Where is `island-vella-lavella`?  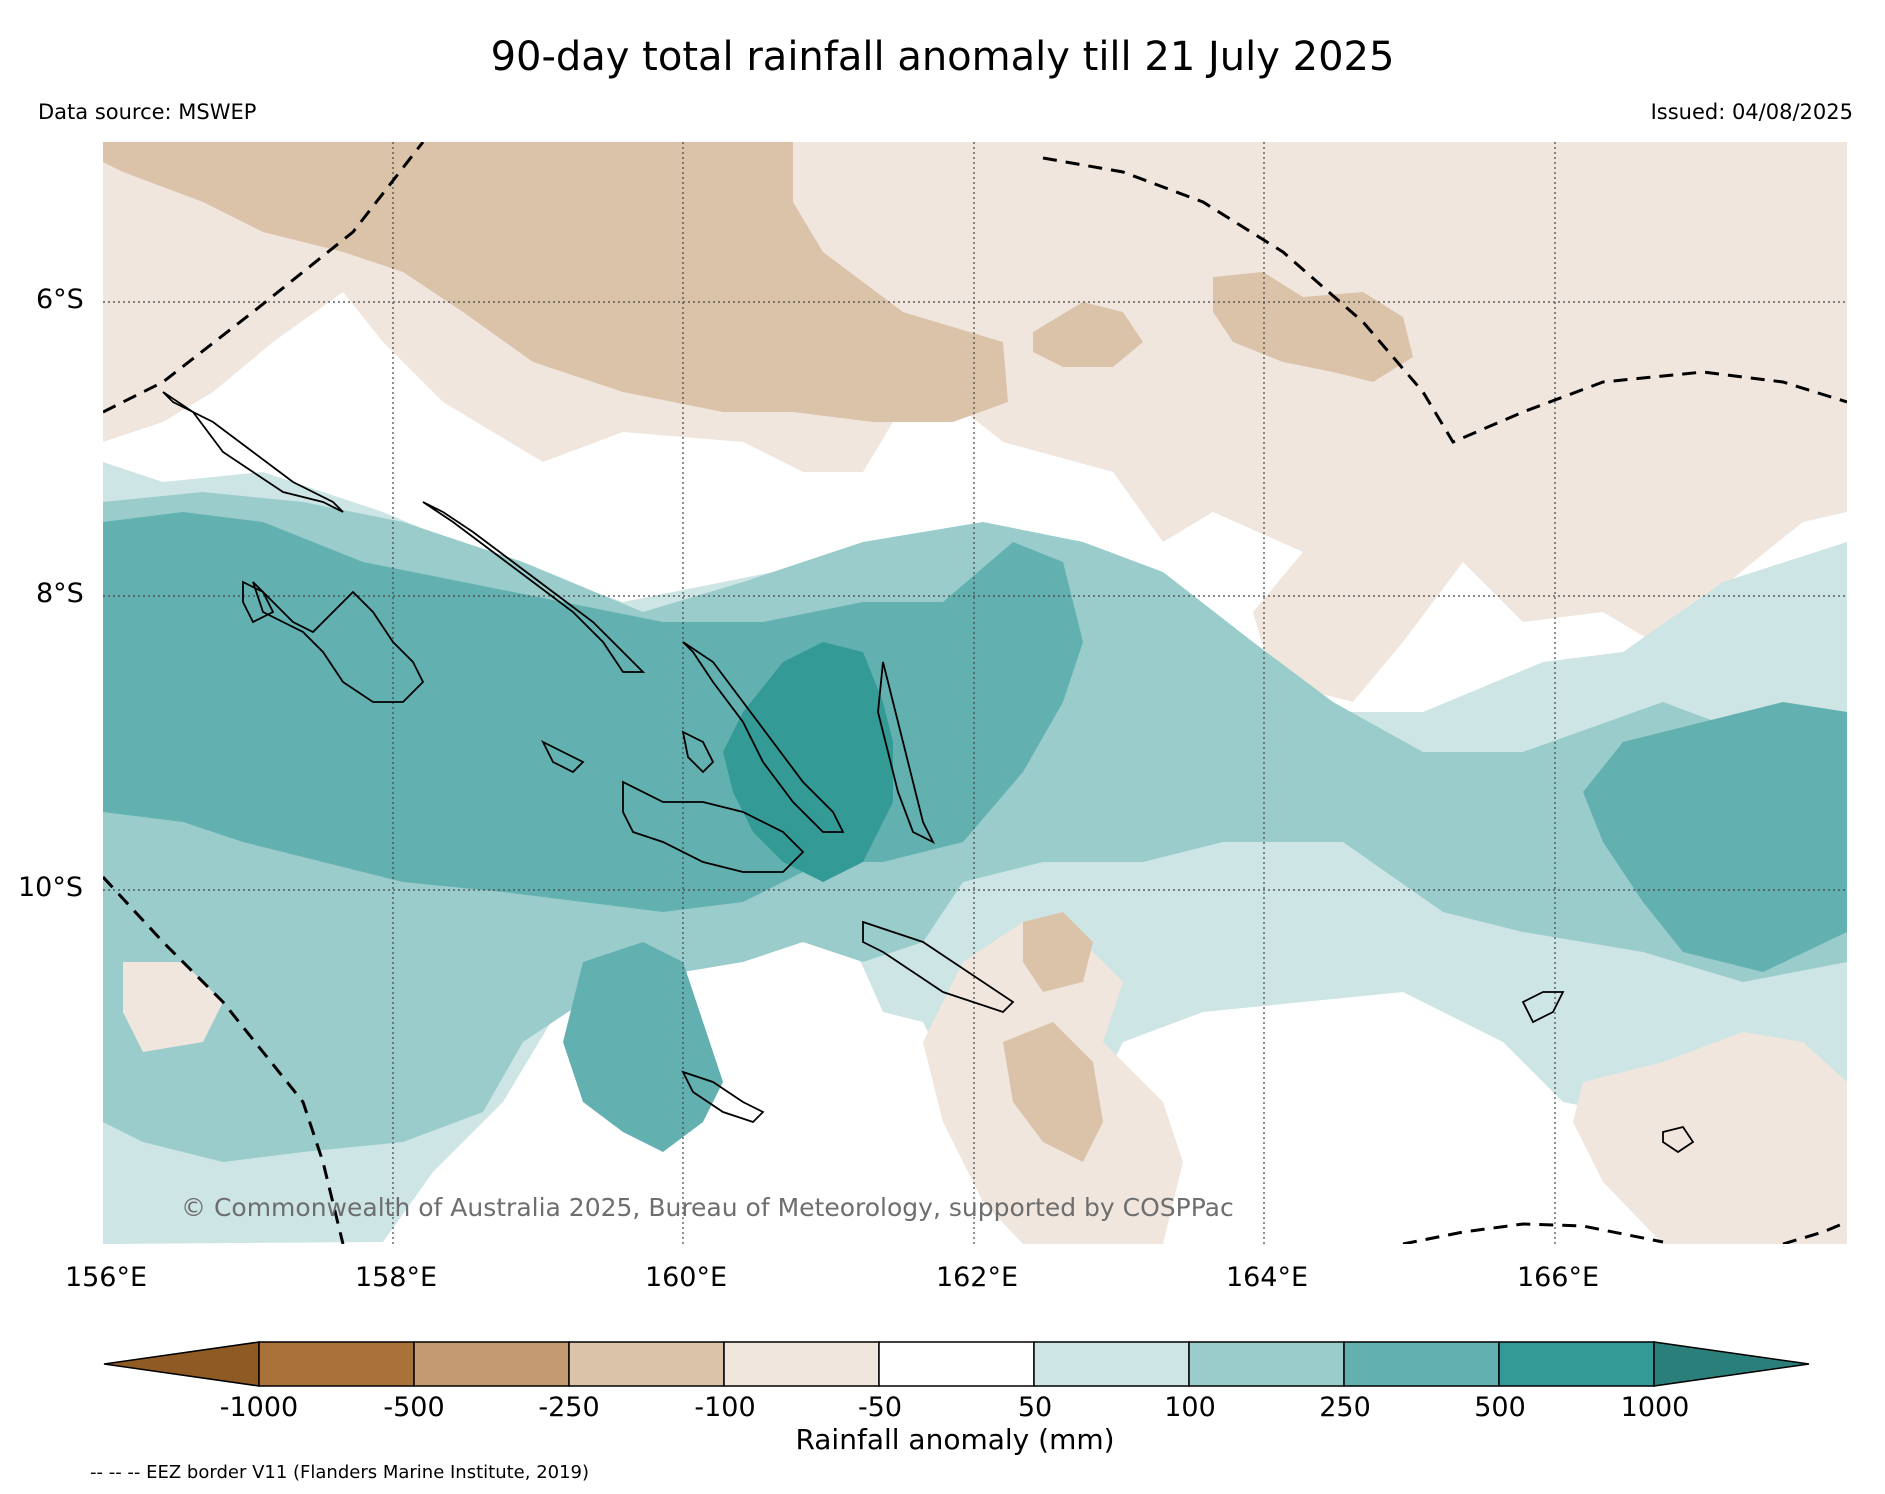
island-vella-lavella is located at coordinates (258, 602).